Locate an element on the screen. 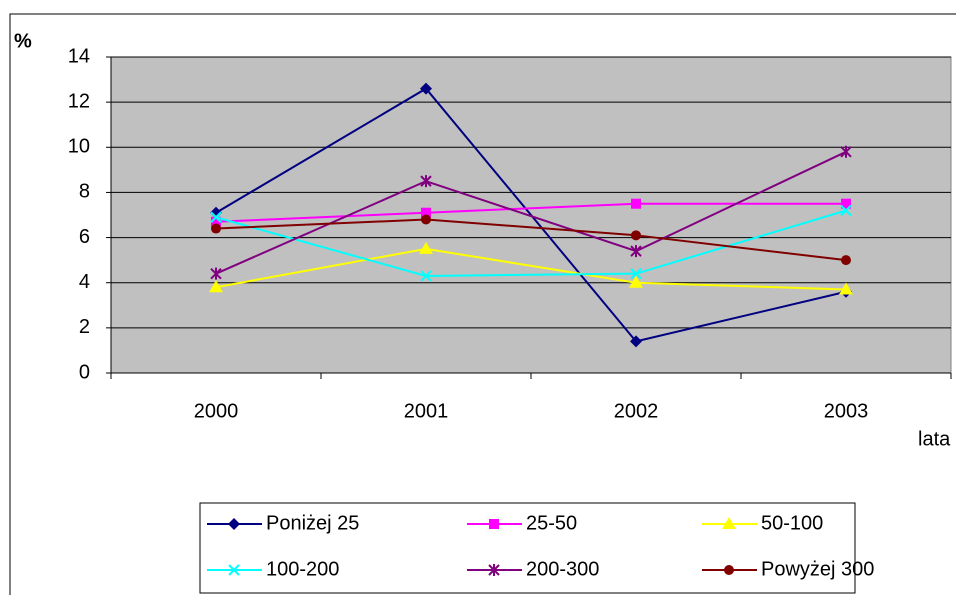  legend-label: 25-50 is located at coordinates (551, 523).